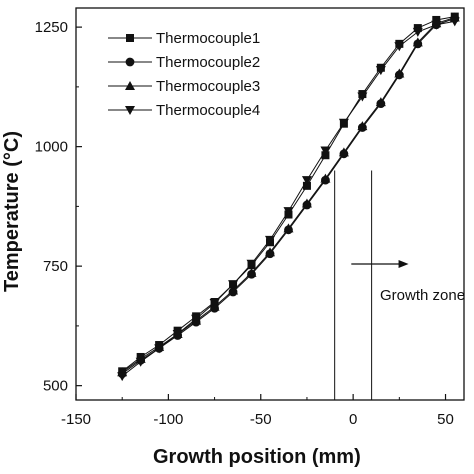  Describe the element at coordinates (422, 295) in the screenshot. I see `annotation-label: Growth zone` at that location.